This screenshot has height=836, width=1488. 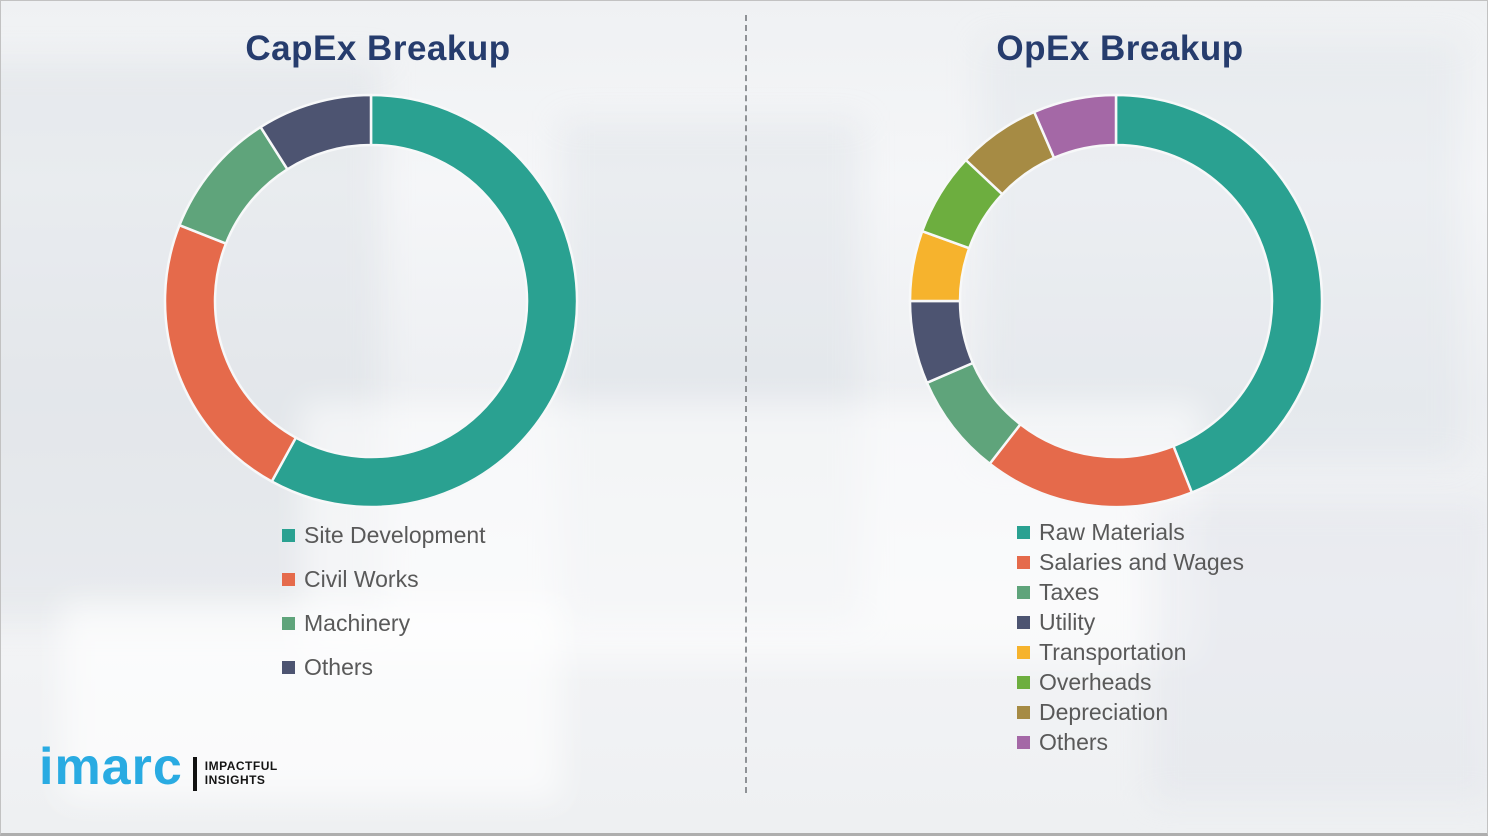 What do you see at coordinates (1113, 651) in the screenshot?
I see `legend-label: Transportation` at bounding box center [1113, 651].